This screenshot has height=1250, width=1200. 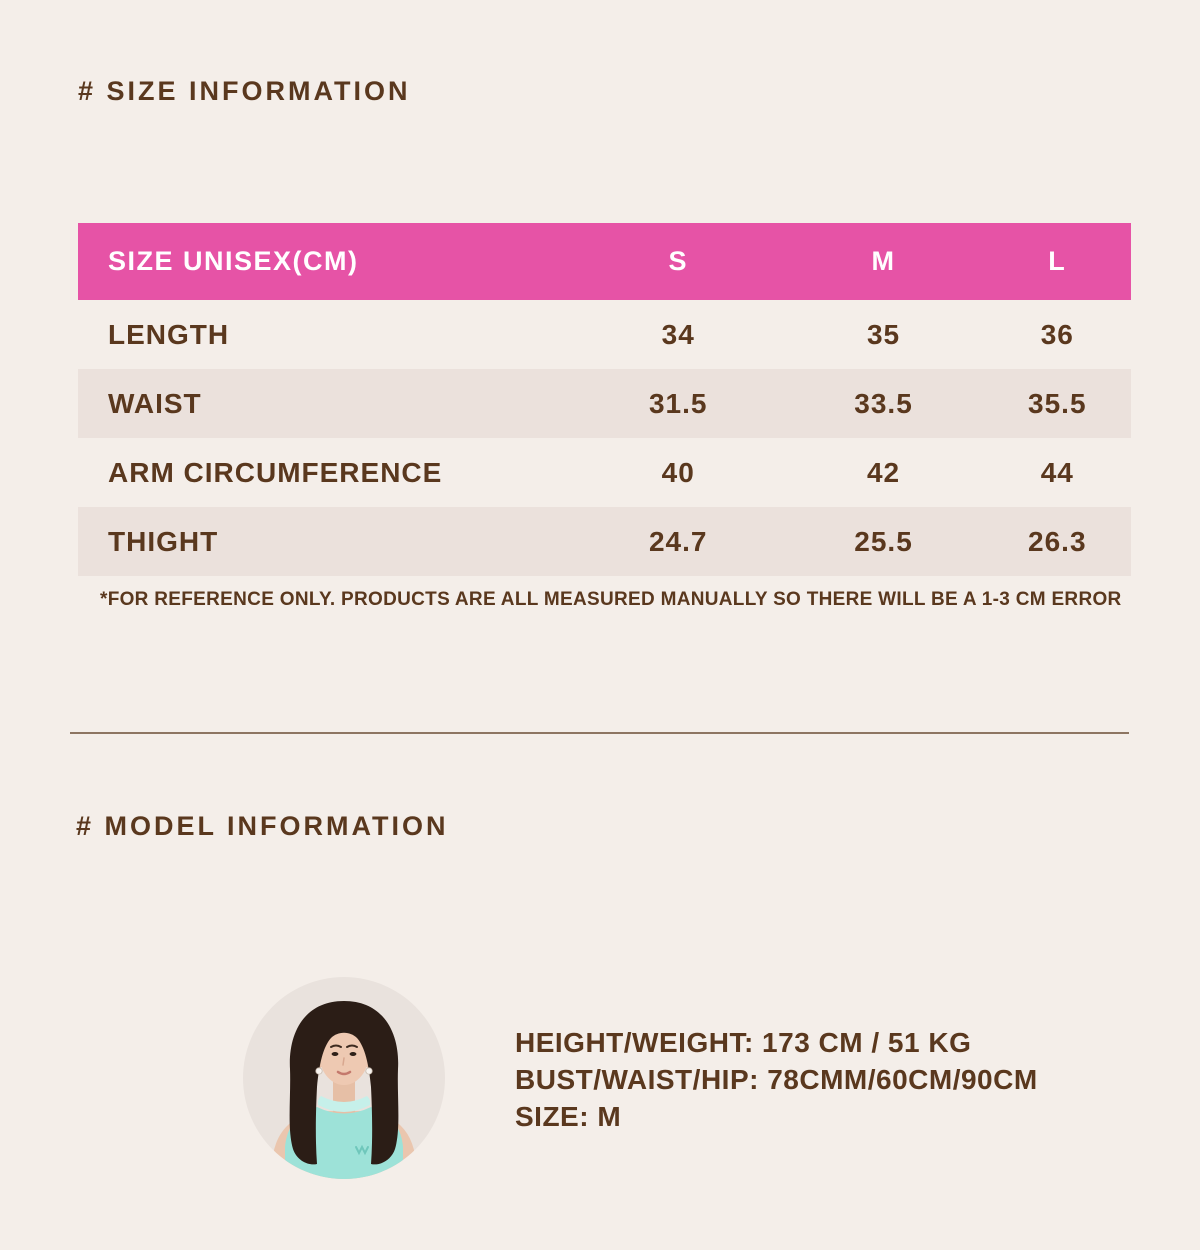 I want to click on row-label: ARM CIRCUMFERENCE, so click(x=275, y=472).